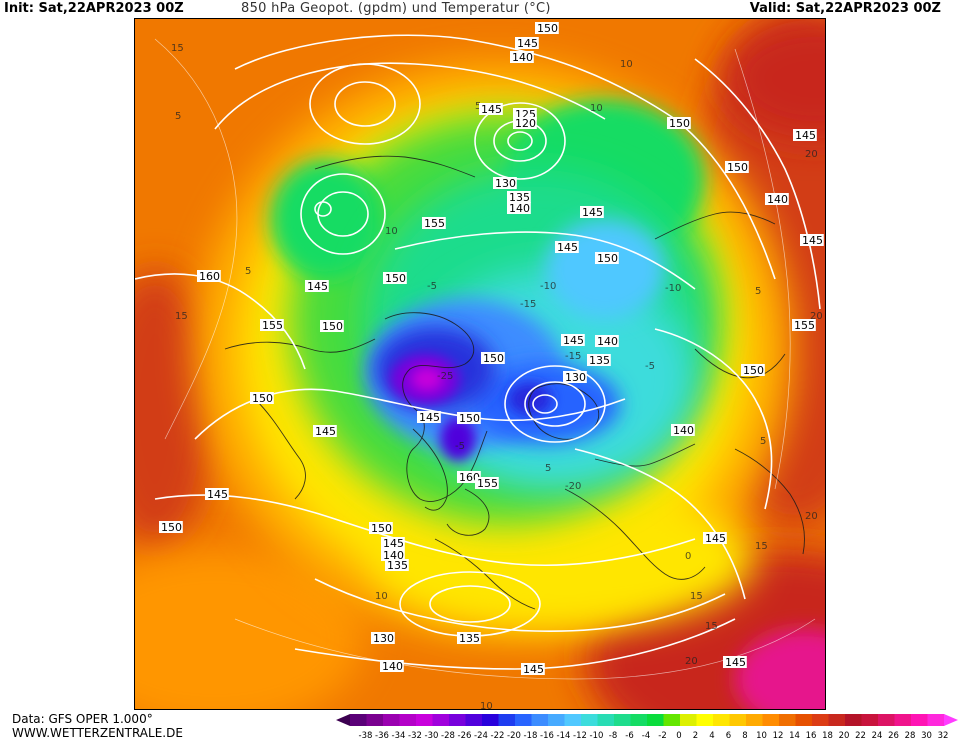 This screenshot has height=745, width=959. What do you see at coordinates (94, 8) in the screenshot?
I see `init-time: Init: Sat,22APR2023 00Z` at bounding box center [94, 8].